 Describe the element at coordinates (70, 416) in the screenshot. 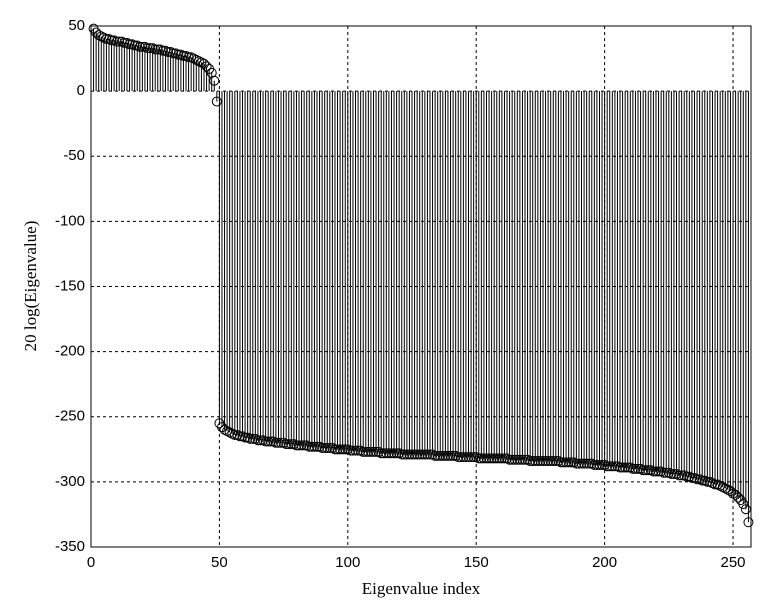

I see `y-tick-label: -250` at that location.